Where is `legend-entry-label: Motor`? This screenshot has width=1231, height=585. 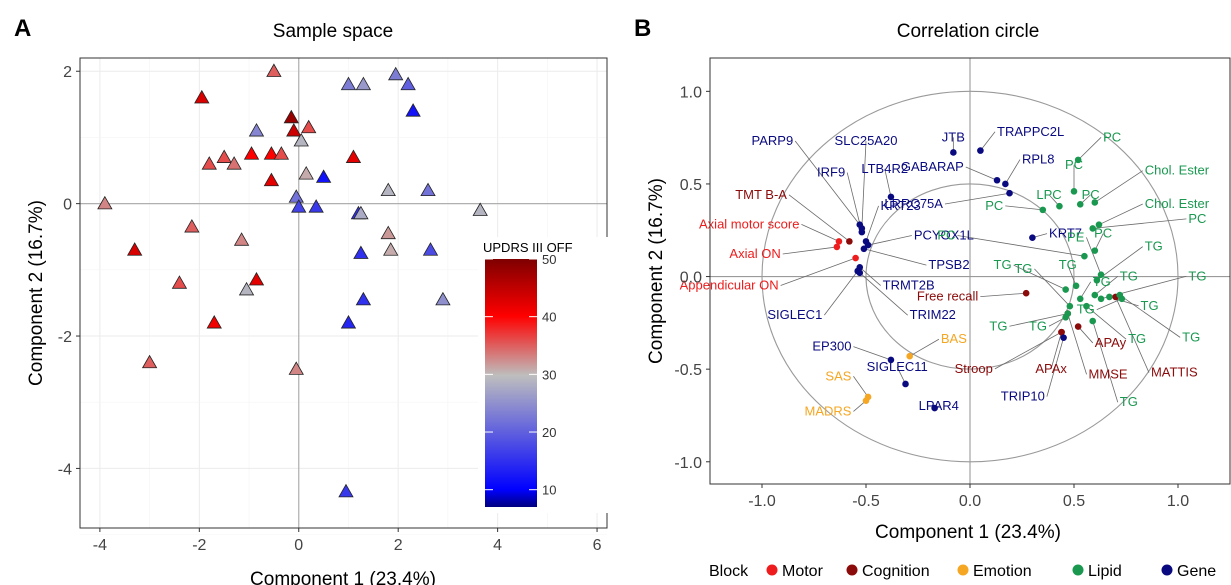 legend-entry-label: Motor is located at coordinates (803, 571).